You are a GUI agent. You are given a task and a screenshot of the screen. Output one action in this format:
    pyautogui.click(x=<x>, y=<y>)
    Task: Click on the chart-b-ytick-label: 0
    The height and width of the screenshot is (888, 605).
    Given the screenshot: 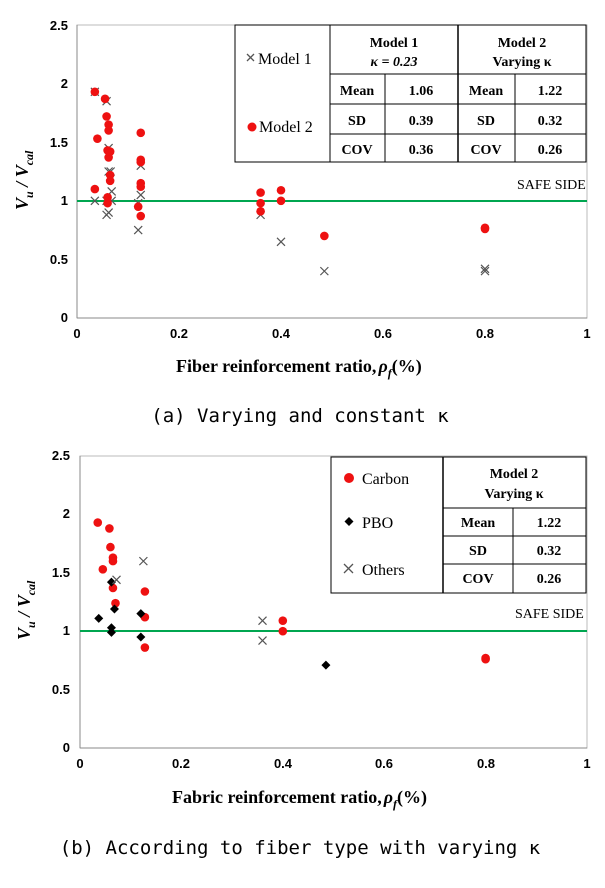 What is the action you would take?
    pyautogui.click(x=66, y=747)
    